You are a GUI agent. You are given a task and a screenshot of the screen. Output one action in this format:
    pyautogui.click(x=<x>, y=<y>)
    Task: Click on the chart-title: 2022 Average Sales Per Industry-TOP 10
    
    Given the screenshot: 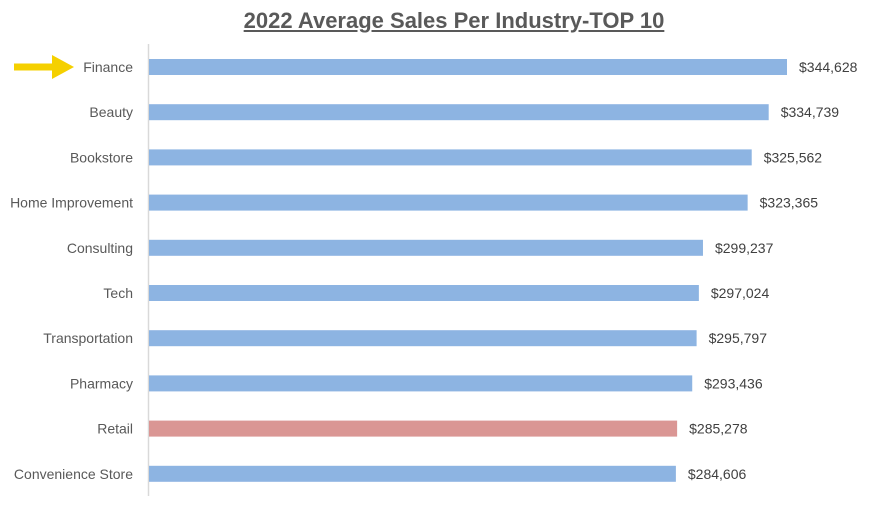 What is the action you would take?
    pyautogui.click(x=454, y=20)
    